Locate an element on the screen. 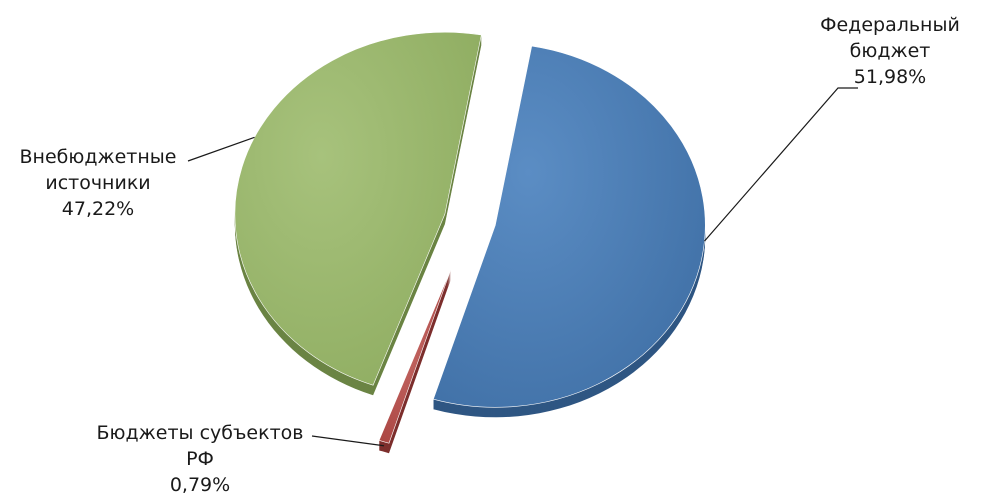 The image size is (983, 498). label-extrabudgetary-sources-line-2: источники is located at coordinates (98, 183).